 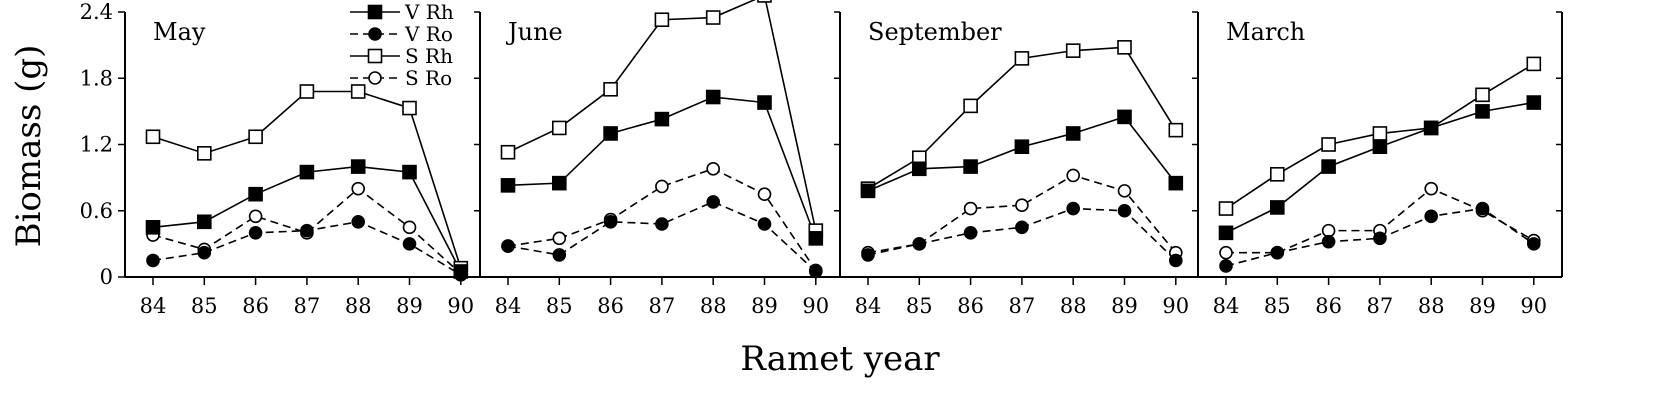 I want to click on panel-title: March, so click(x=1265, y=32).